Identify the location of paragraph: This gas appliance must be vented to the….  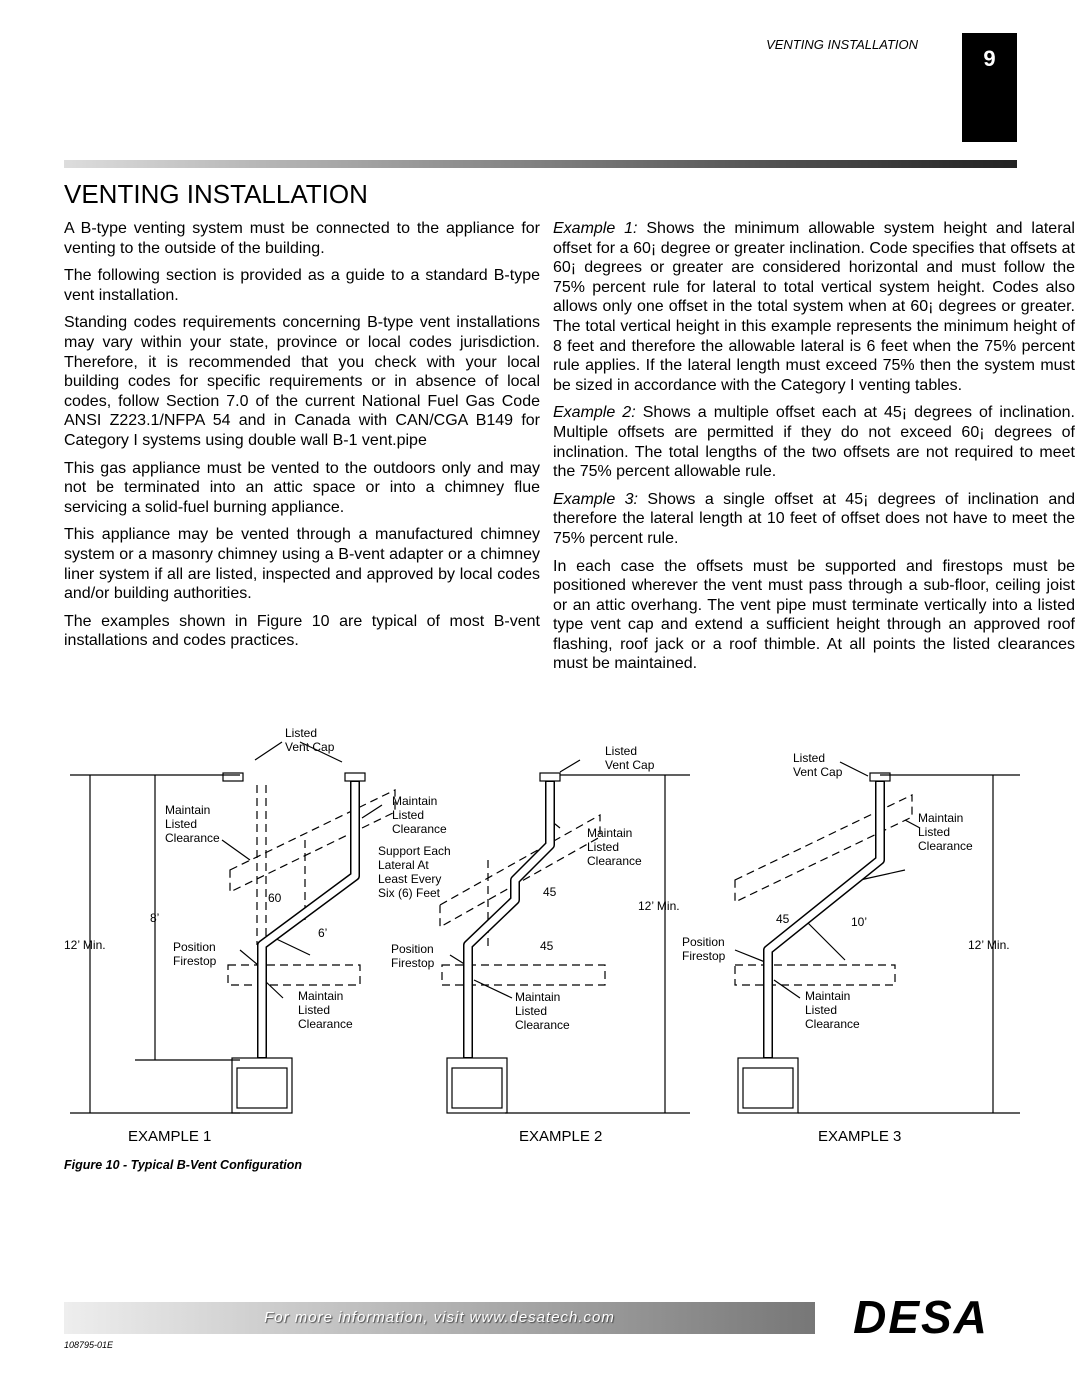
(302, 487).